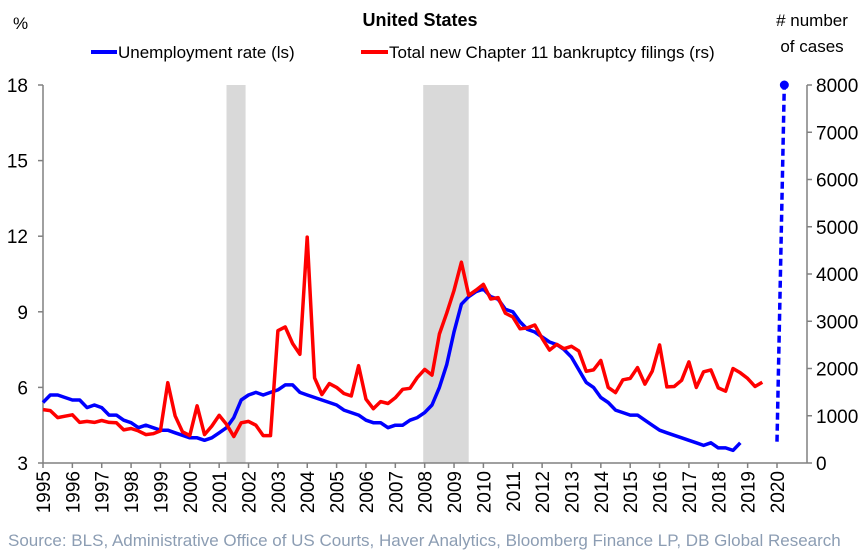  I want to click on x-tick-label: 2019, so click(749, 492).